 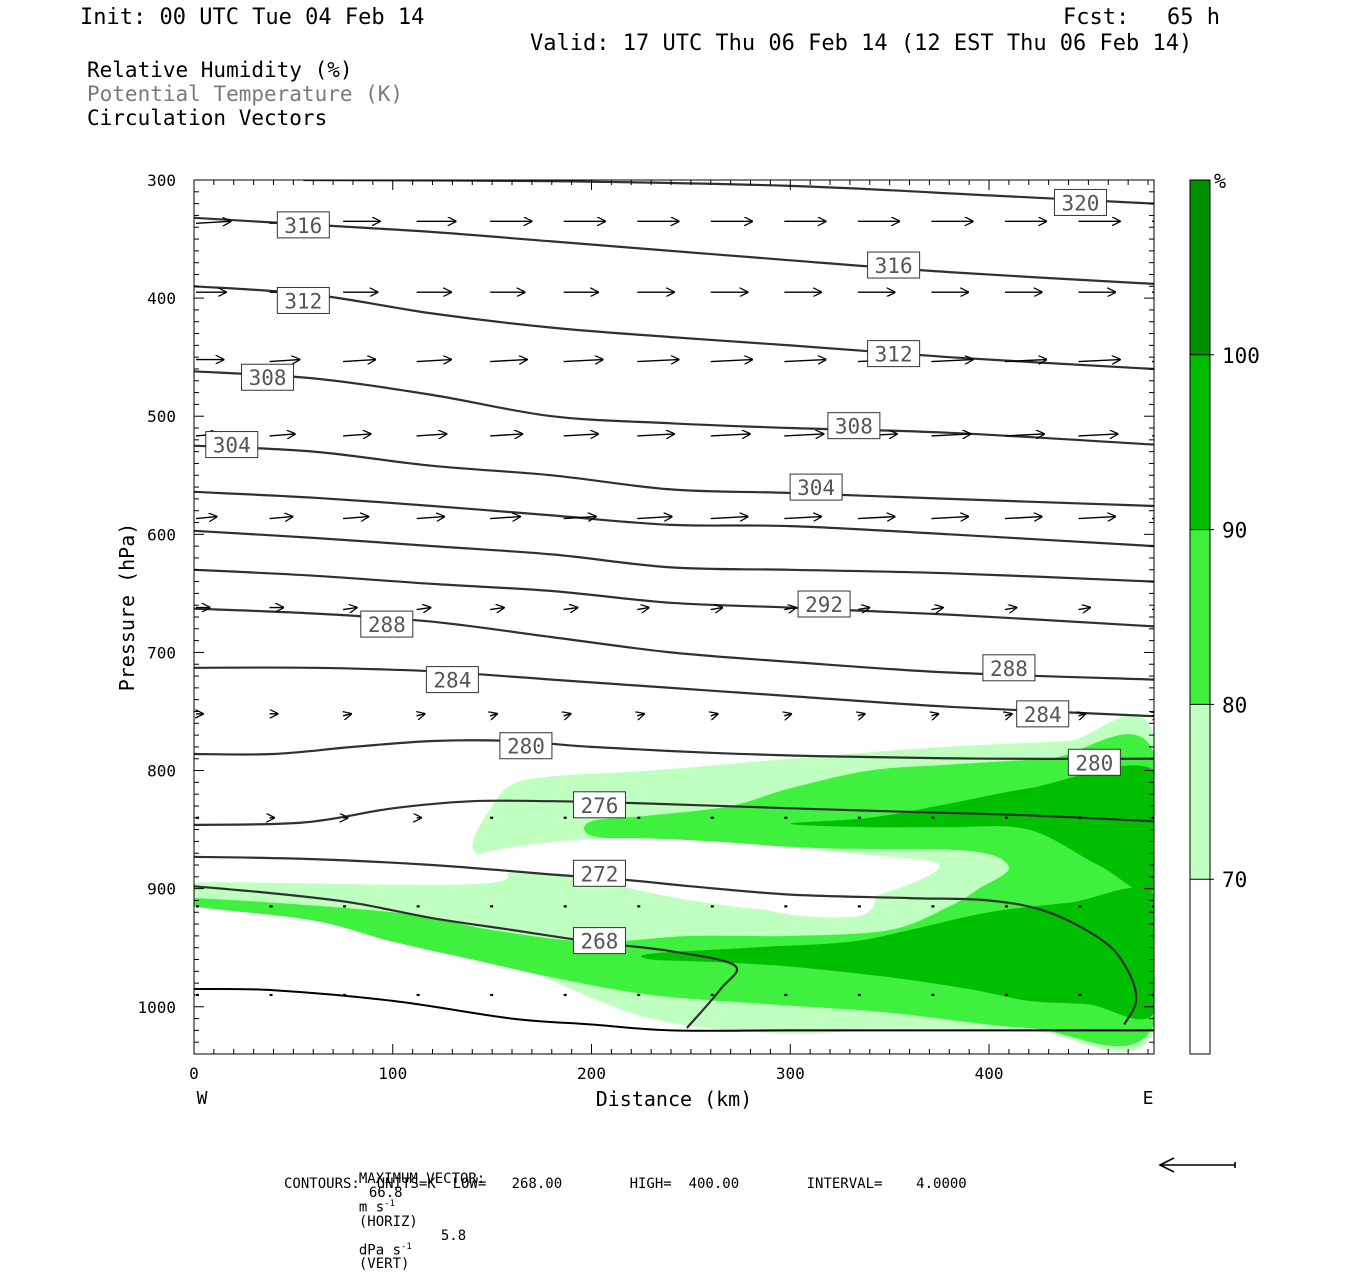 I want to click on y-tick-label-400: 400, so click(x=161, y=298).